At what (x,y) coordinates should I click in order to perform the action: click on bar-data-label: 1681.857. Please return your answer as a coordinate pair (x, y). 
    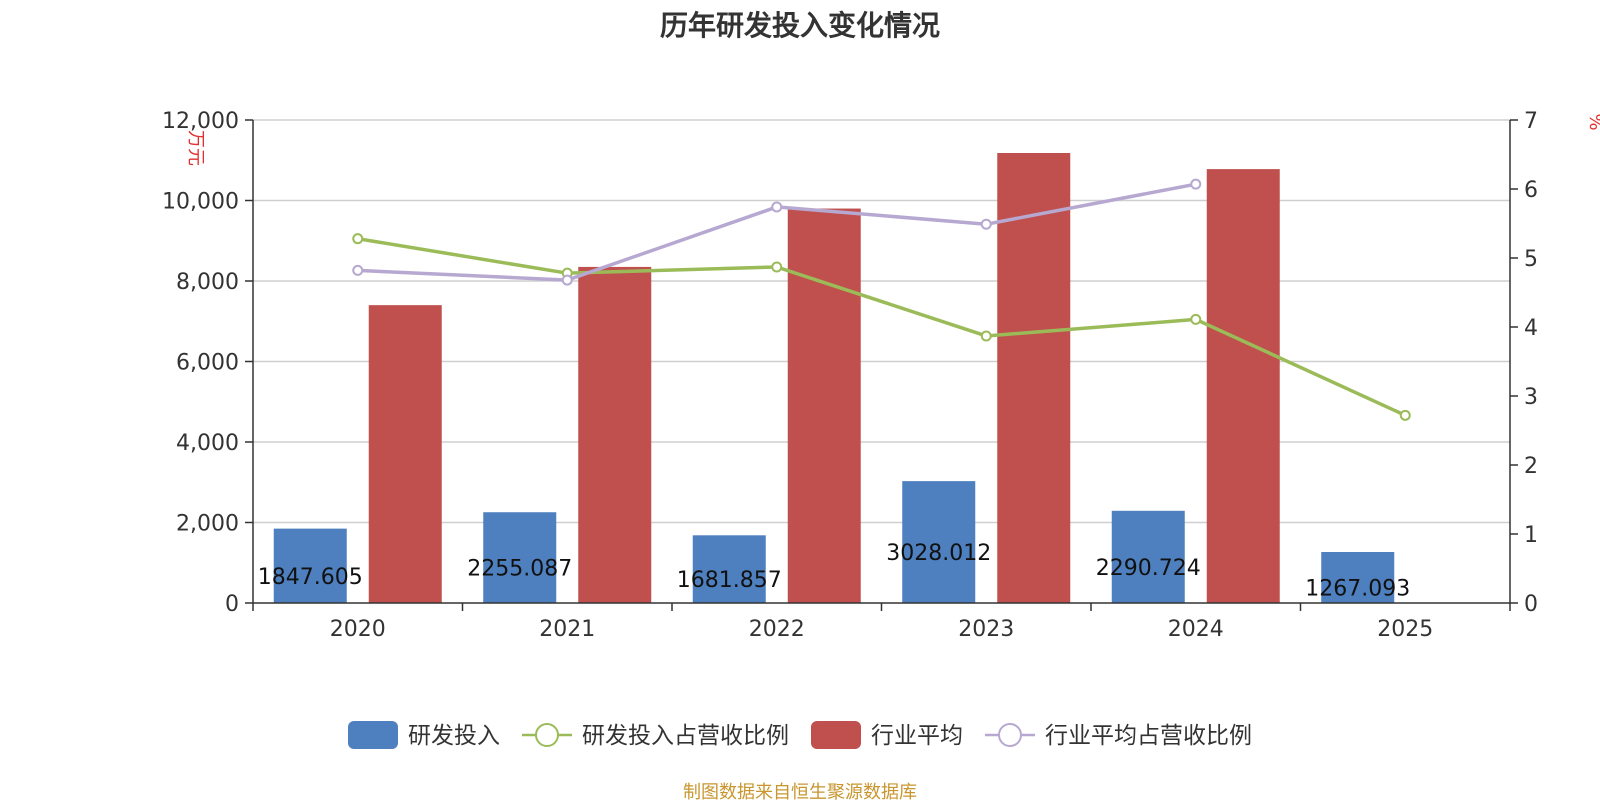
    Looking at the image, I should click on (729, 580).